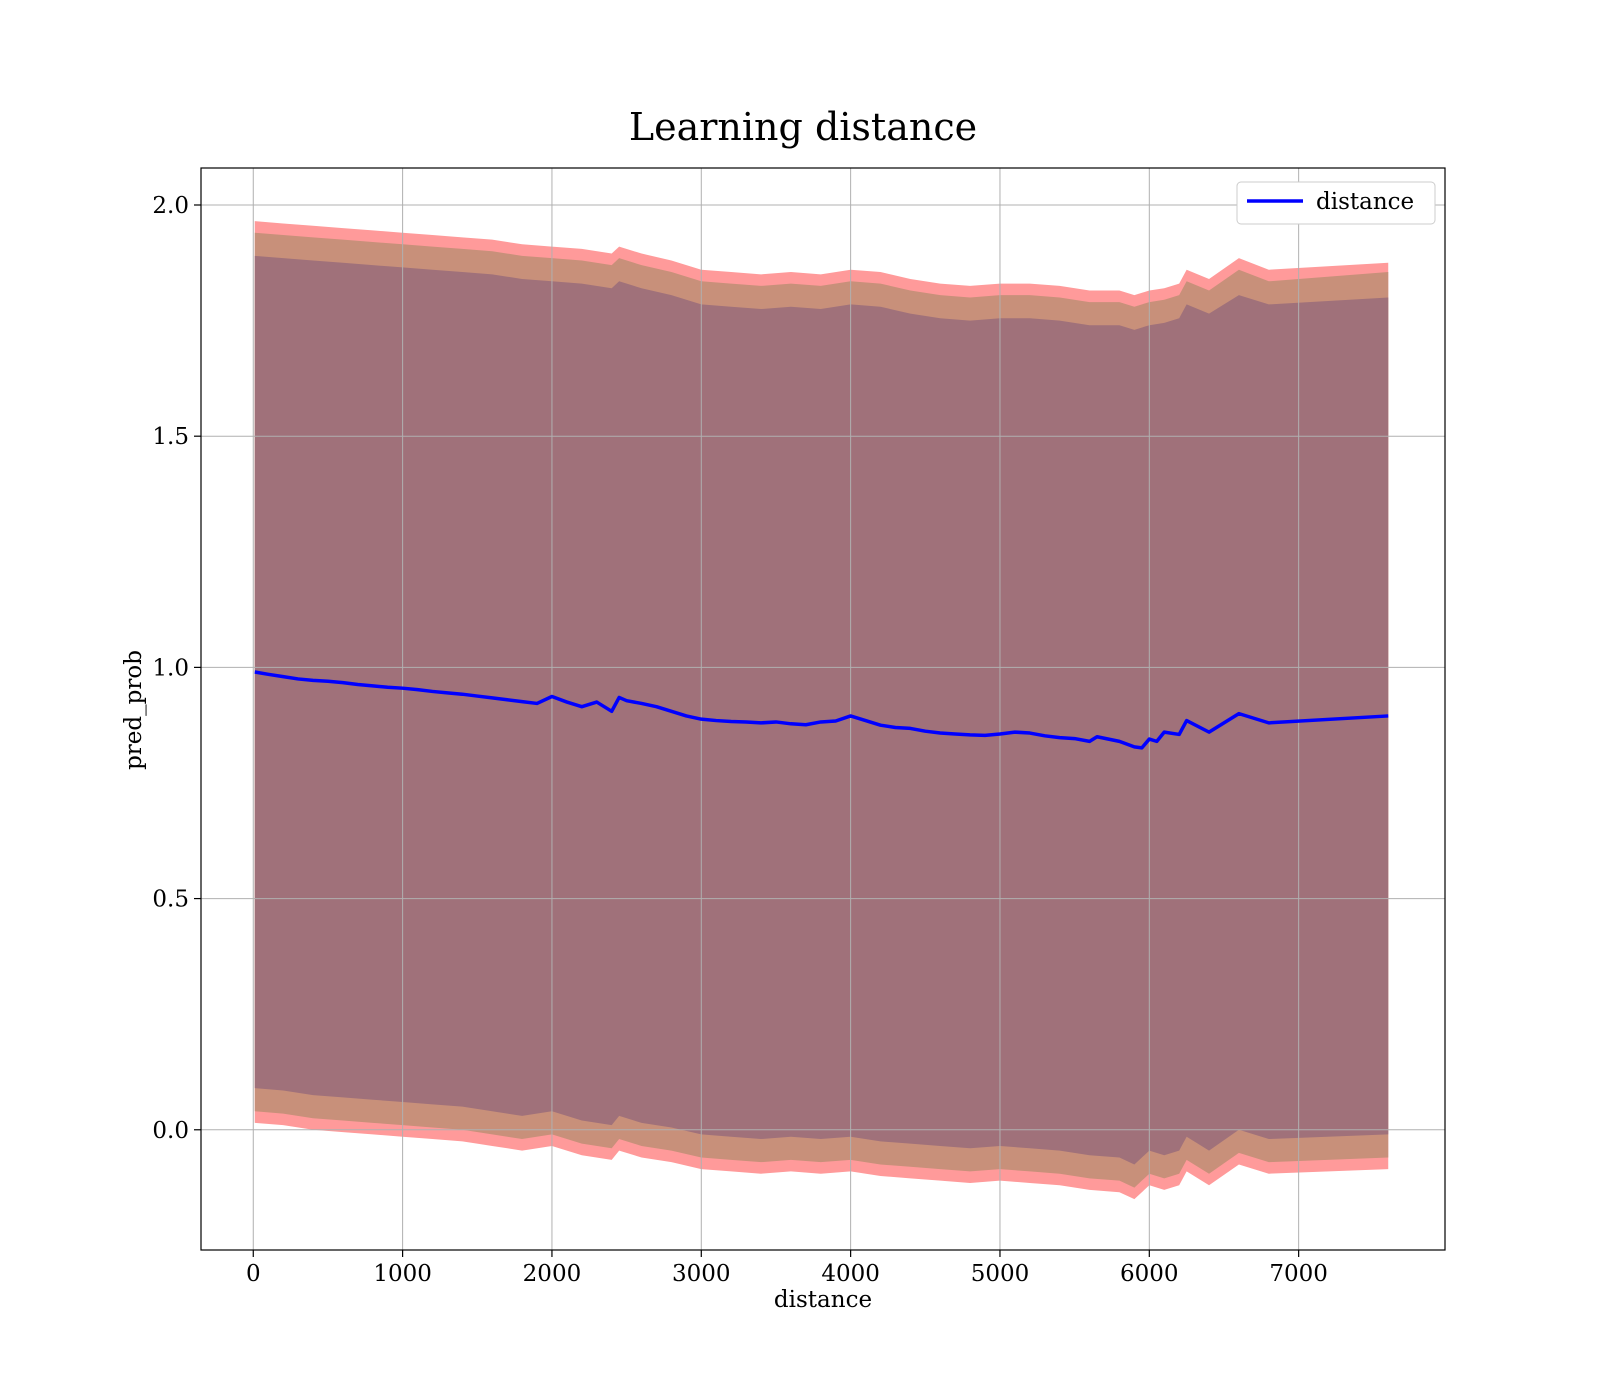 The image size is (1600, 1400). I want to click on x-tick-label-4: 4000, so click(850, 1274).